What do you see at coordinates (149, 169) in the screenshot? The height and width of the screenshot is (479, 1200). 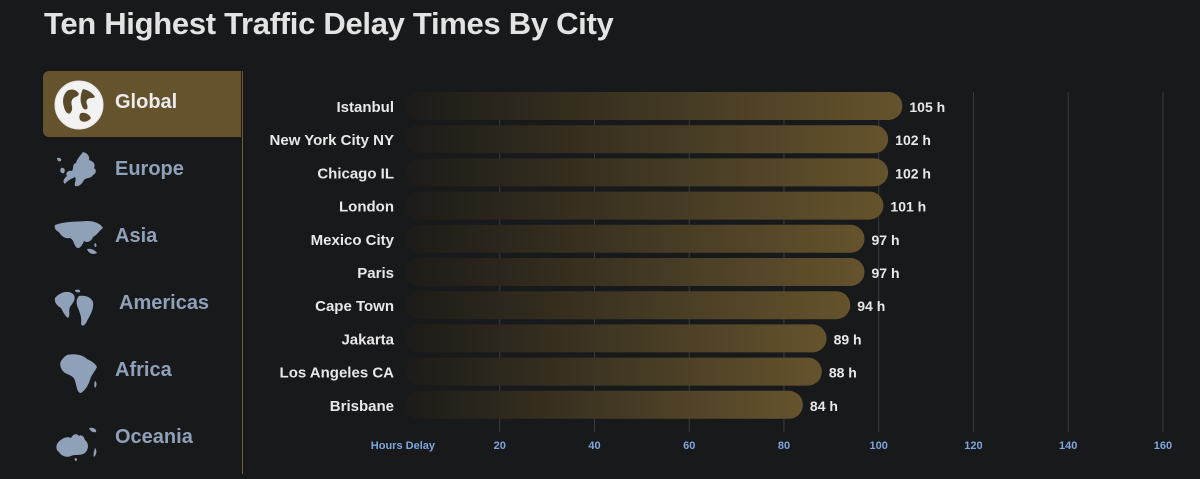 I see `nav-item-europe-label: Europe` at bounding box center [149, 169].